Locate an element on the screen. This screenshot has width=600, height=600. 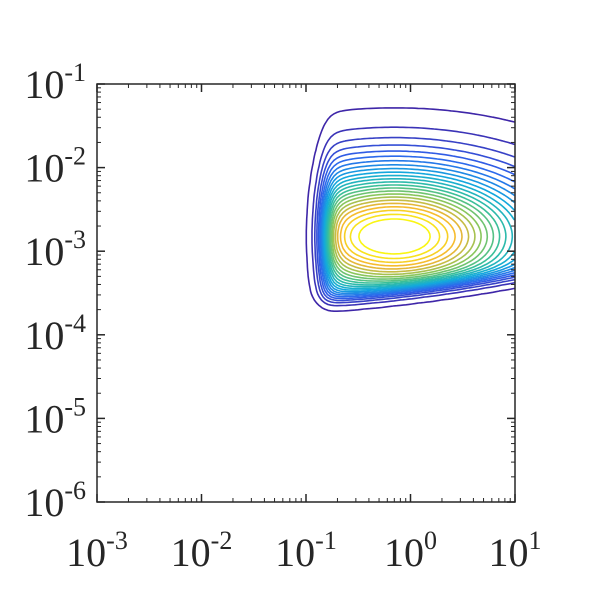
x-tick-label: 10⁻¹ is located at coordinates (306, 550).